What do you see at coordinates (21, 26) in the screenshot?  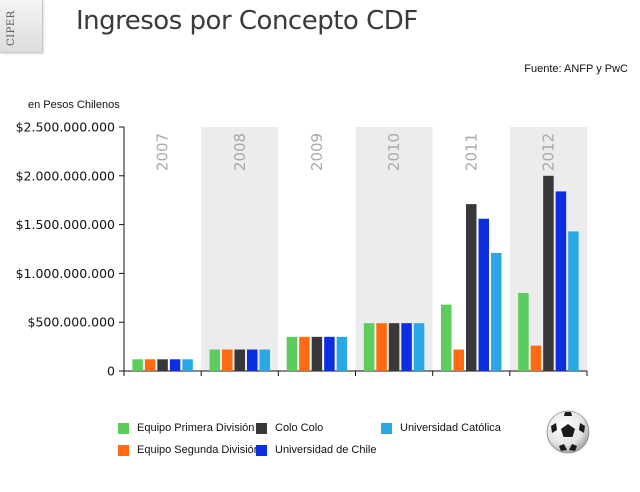 I see `ciper-badge: CIPER` at bounding box center [21, 26].